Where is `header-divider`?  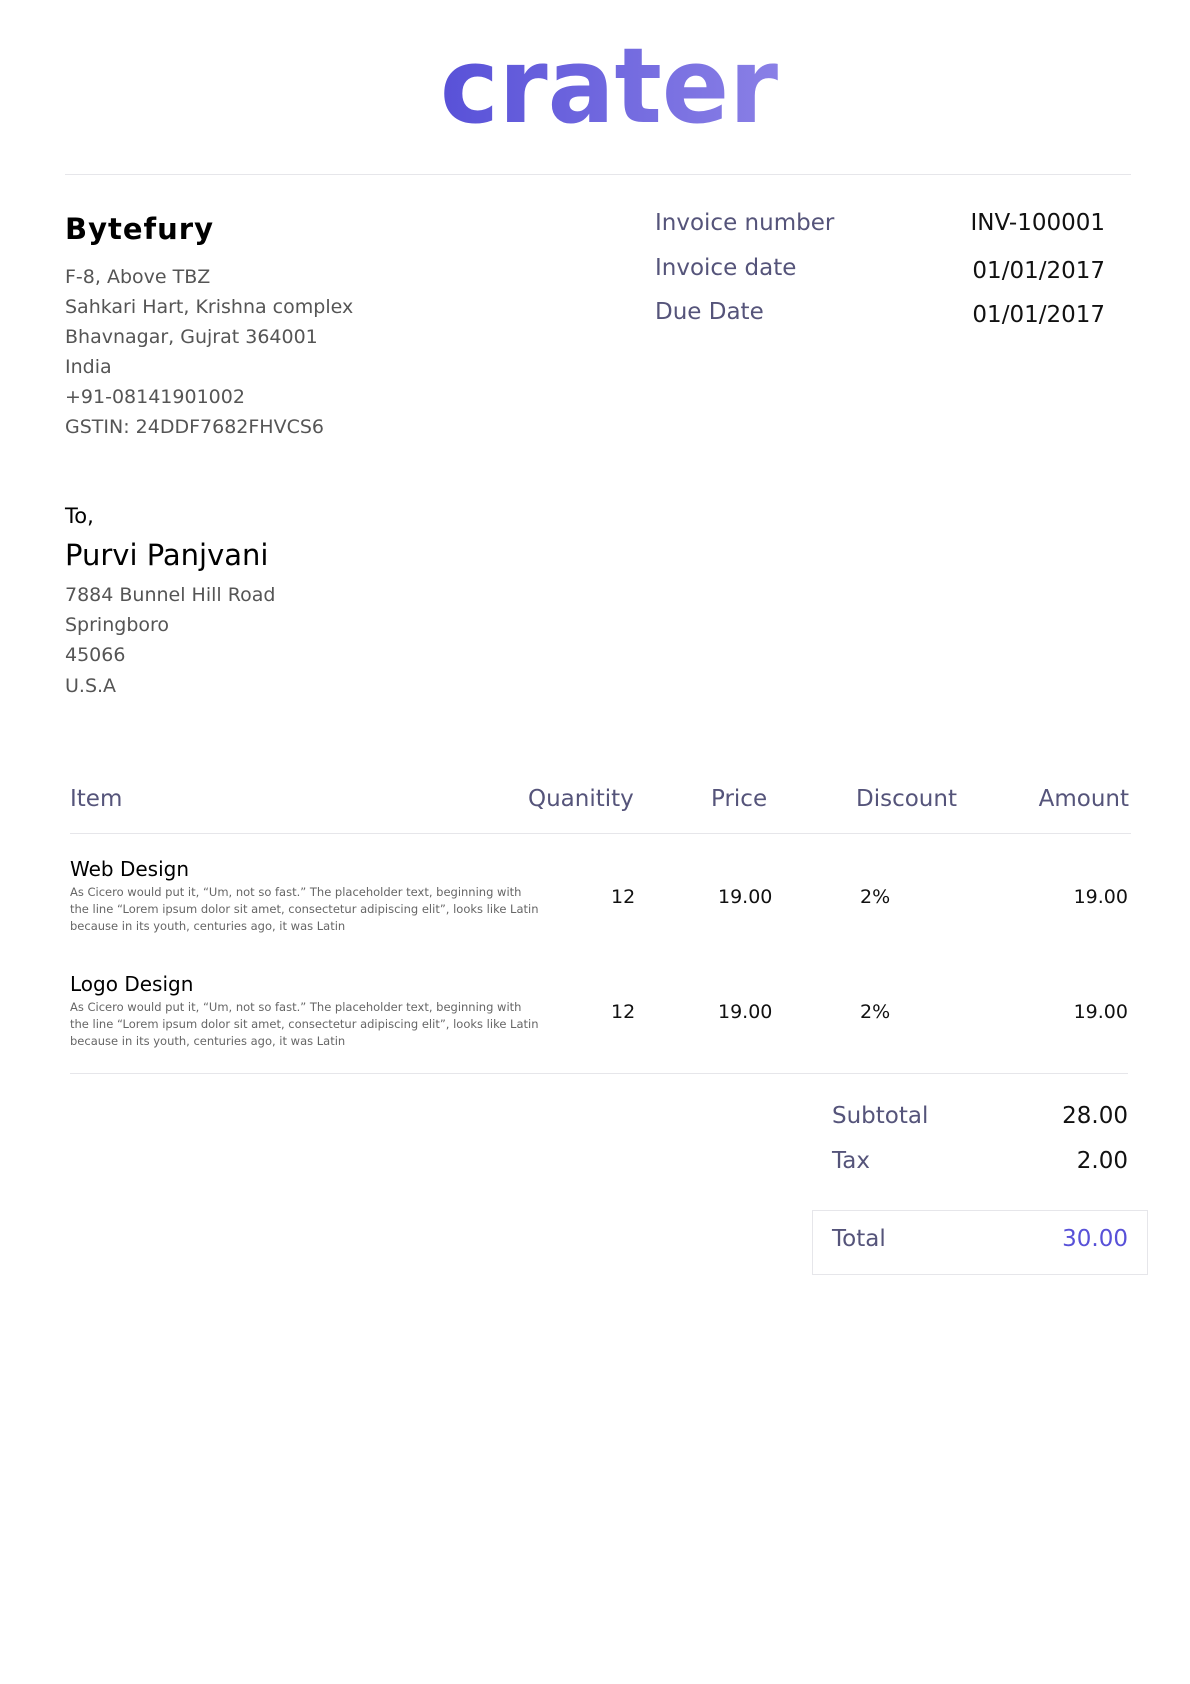 header-divider is located at coordinates (598, 174).